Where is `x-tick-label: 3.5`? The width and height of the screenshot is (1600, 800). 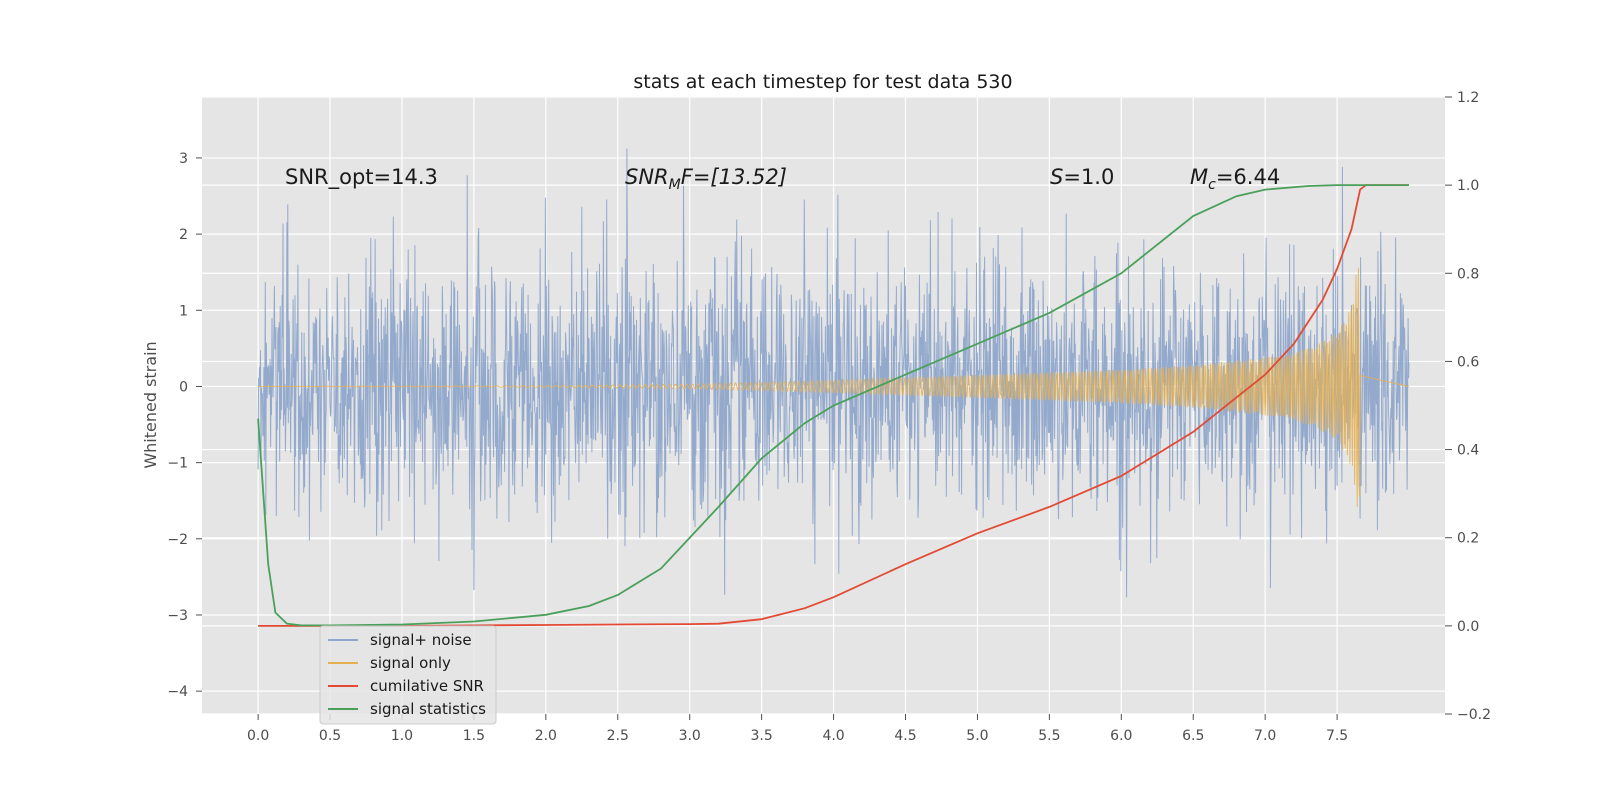
x-tick-label: 3.5 is located at coordinates (762, 736).